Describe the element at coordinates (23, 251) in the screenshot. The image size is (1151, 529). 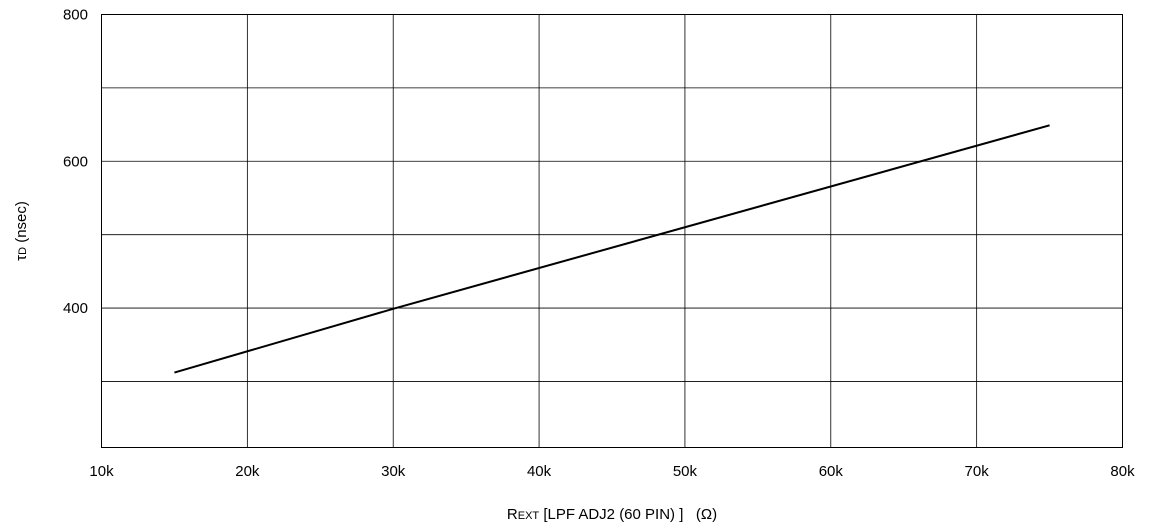
I see `y-axis-title-sub: D` at that location.